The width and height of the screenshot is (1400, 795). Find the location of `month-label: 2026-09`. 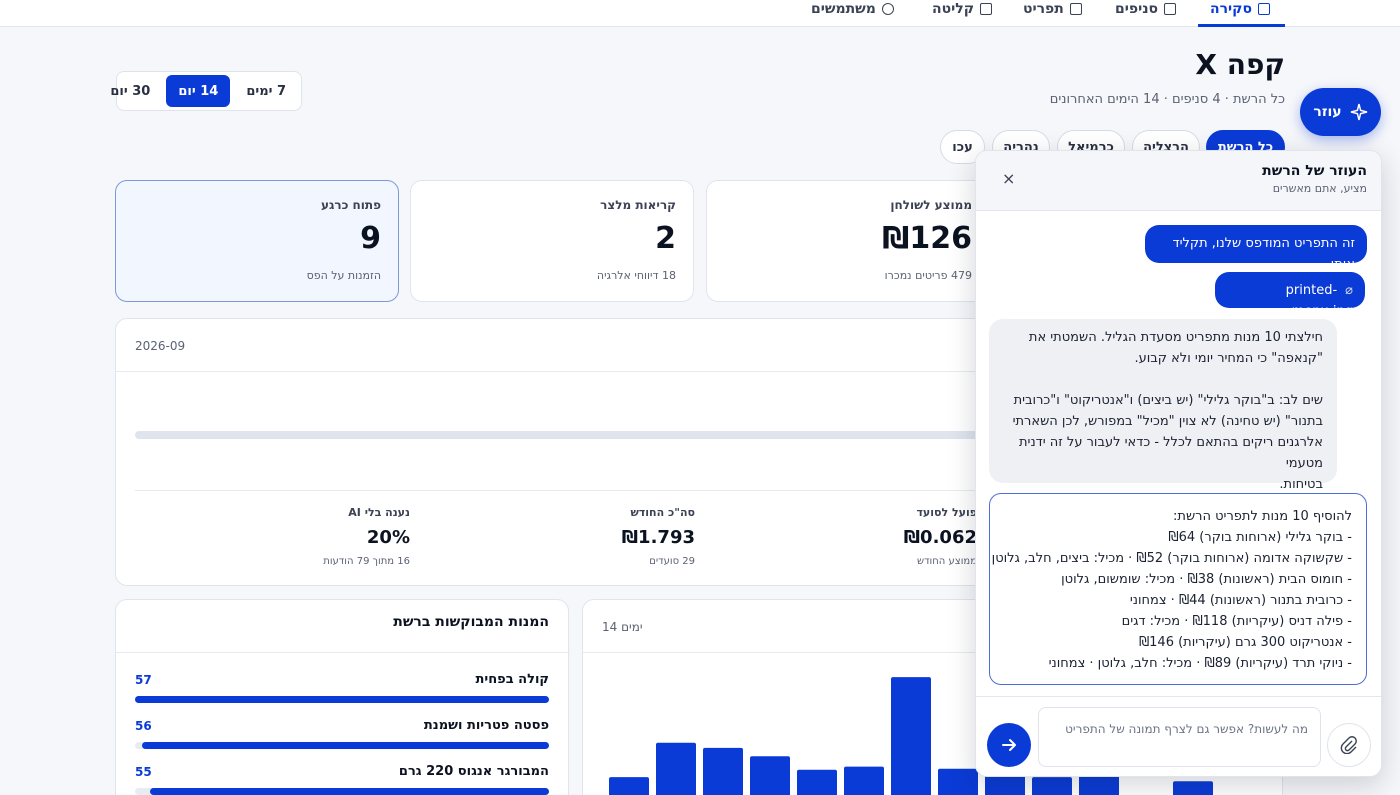

month-label: 2026-09 is located at coordinates (160, 346).